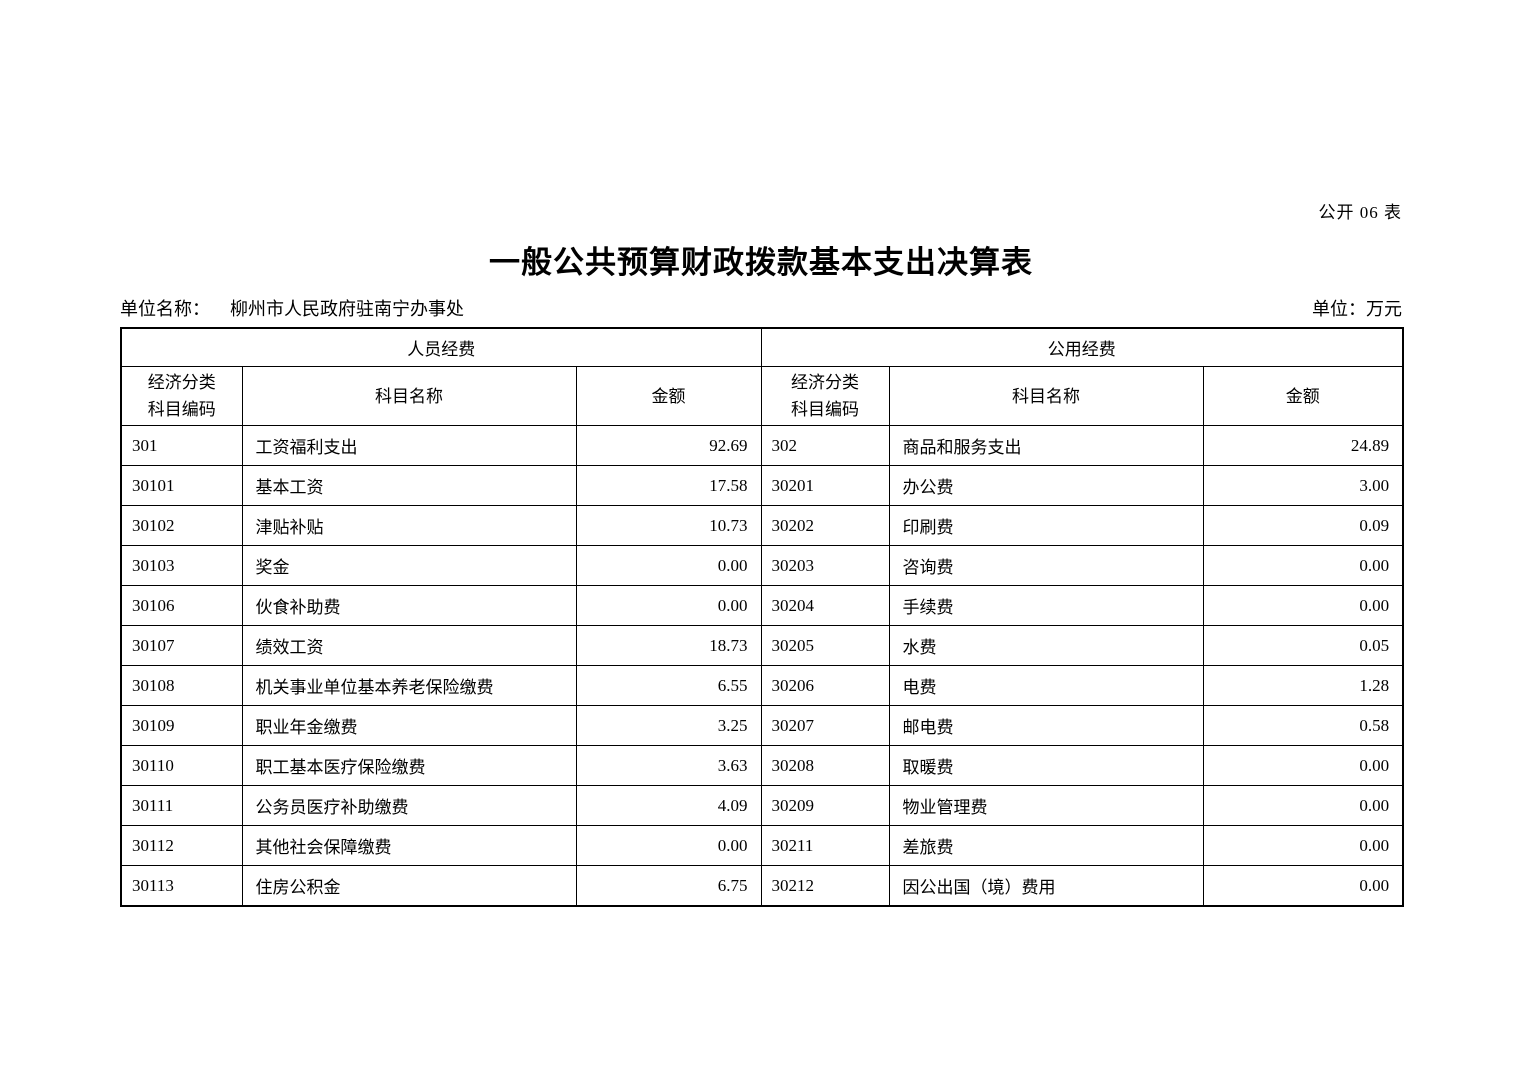 The image size is (1520, 1075). Describe the element at coordinates (825, 845) in the screenshot. I see `cell-code: 30211` at that location.